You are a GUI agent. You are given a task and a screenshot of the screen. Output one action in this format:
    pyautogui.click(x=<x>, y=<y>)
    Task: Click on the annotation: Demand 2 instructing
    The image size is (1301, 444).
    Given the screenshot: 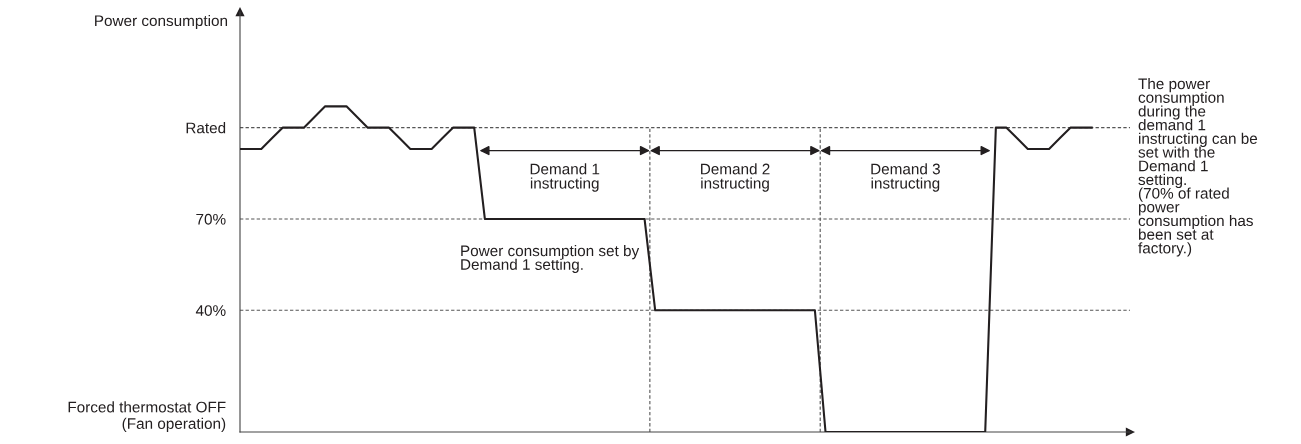 What is the action you would take?
    pyautogui.click(x=735, y=177)
    